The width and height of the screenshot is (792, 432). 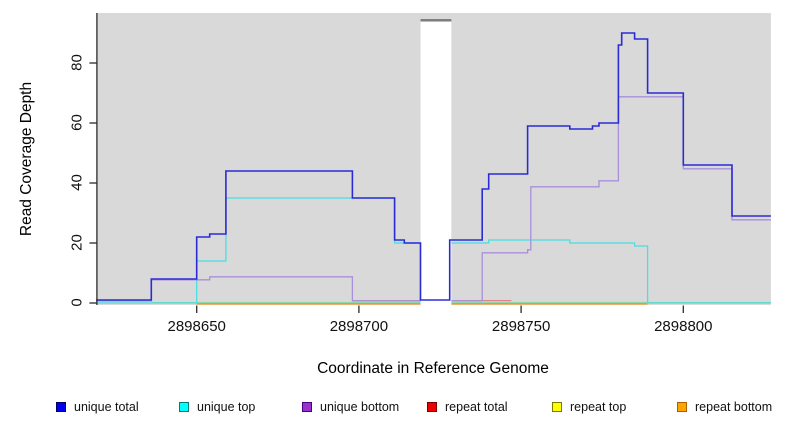 I want to click on gap-band, so click(x=436, y=163).